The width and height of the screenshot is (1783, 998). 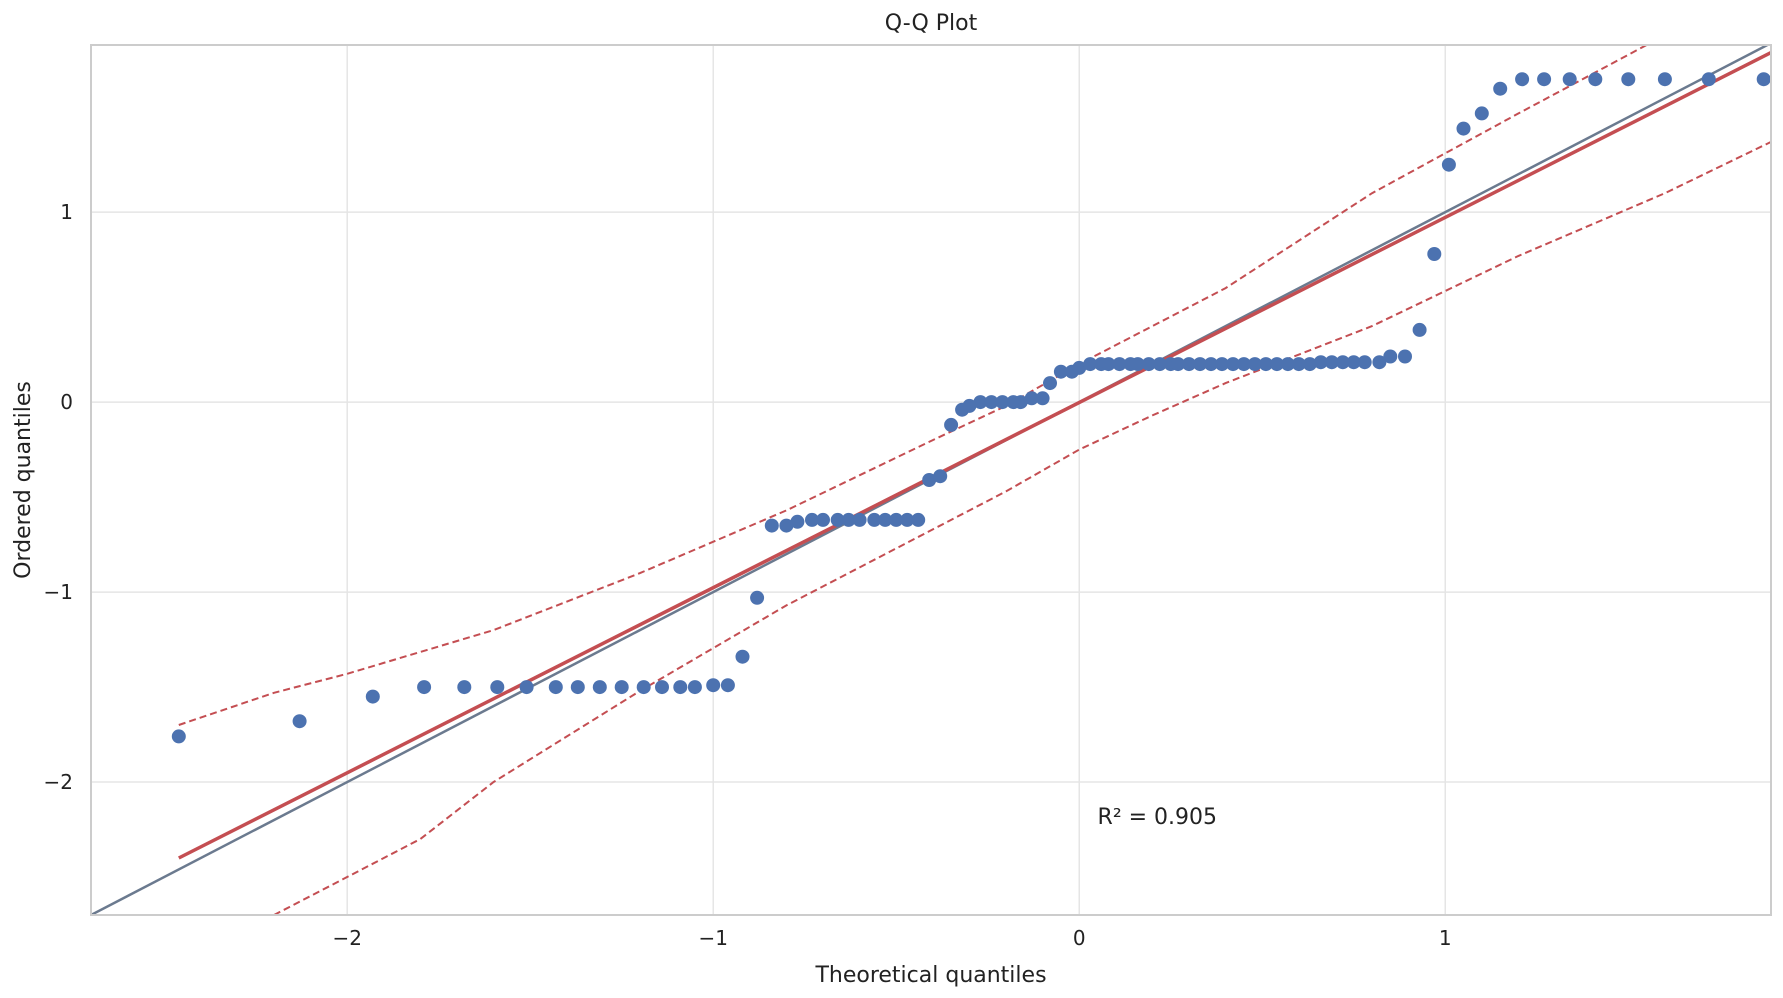 I want to click on x-tick-label: −2, so click(x=346, y=938).